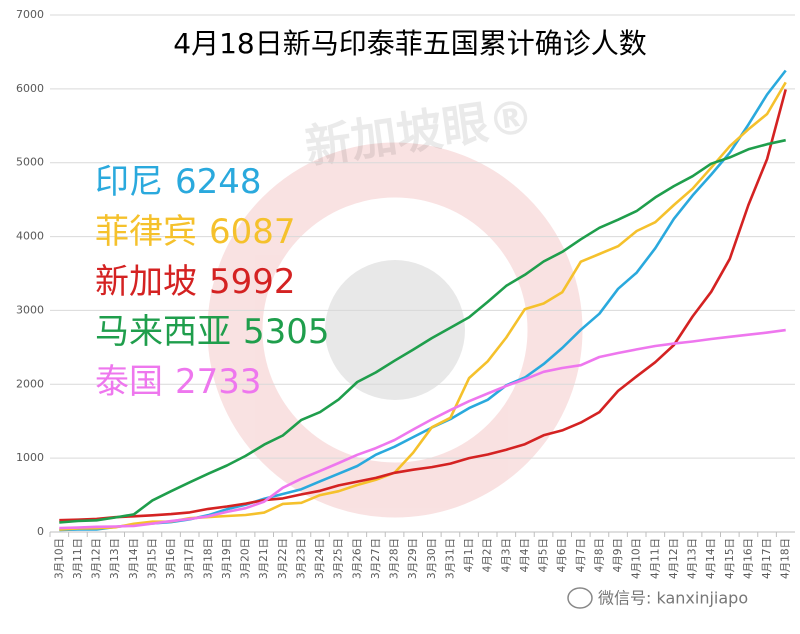 This screenshot has width=800, height=634. What do you see at coordinates (252, 232) in the screenshot?
I see `legend-value: 6087` at bounding box center [252, 232].